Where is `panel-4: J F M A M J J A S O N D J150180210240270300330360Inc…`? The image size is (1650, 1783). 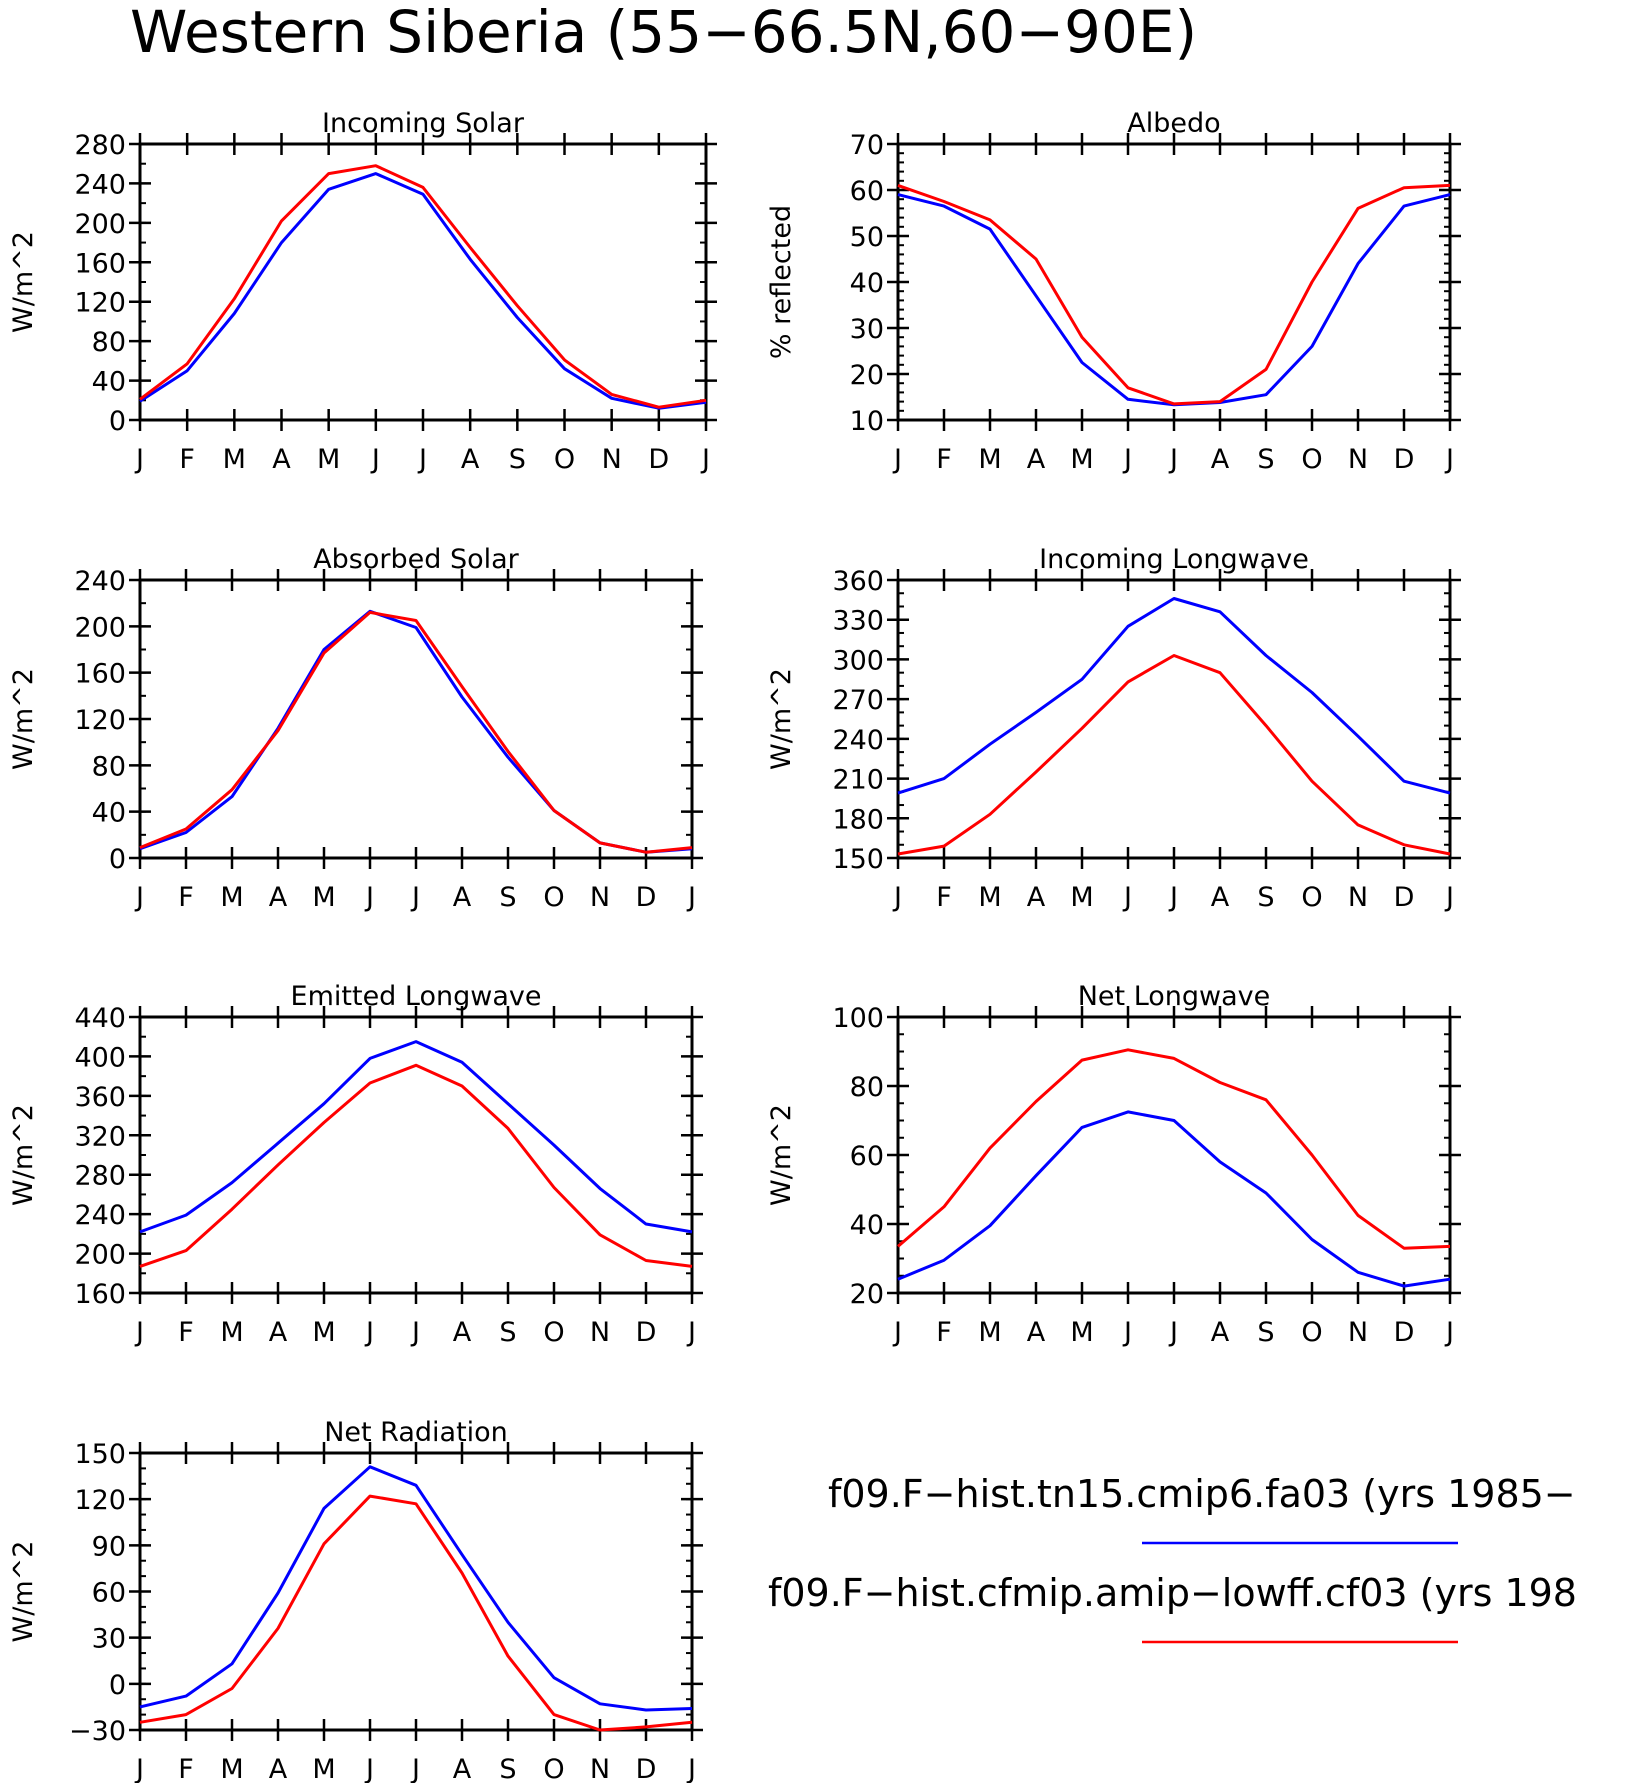 panel-4: J F M A M J J A S O N D J150180210240270300330360Inc… is located at coordinates (1113, 728).